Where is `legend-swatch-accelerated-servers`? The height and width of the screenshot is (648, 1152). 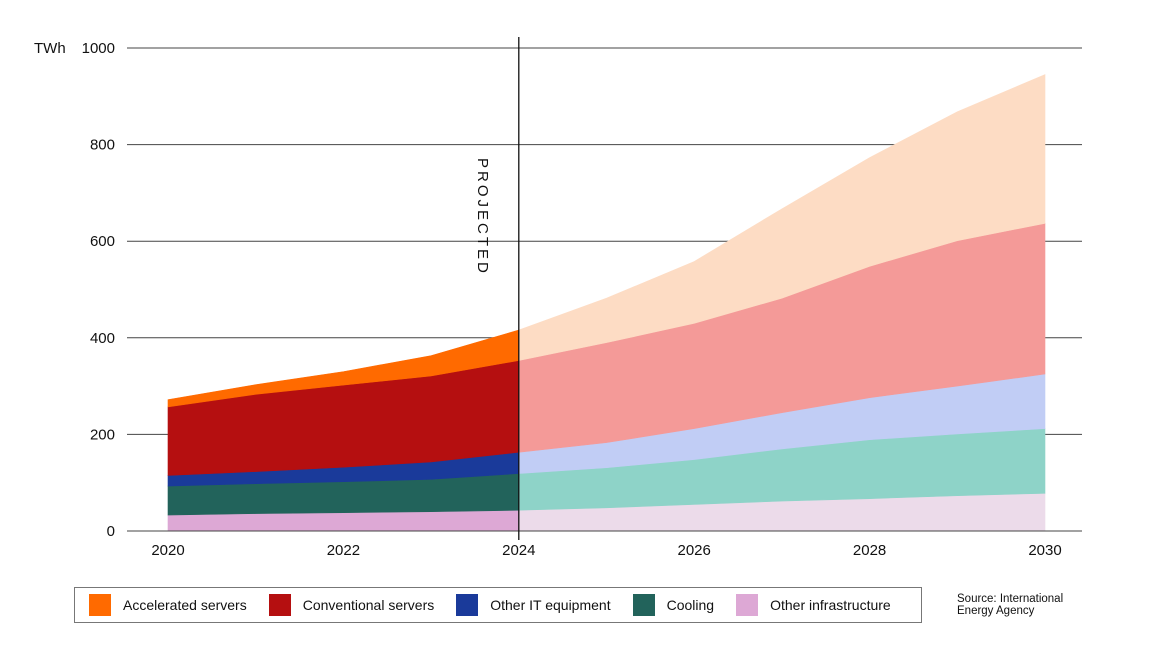 legend-swatch-accelerated-servers is located at coordinates (100, 605).